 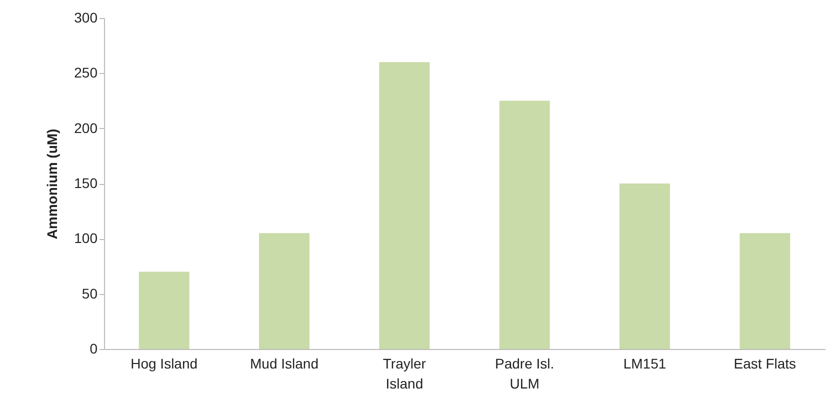 What do you see at coordinates (284, 364) in the screenshot?
I see `x-tick-label: Mud Island` at bounding box center [284, 364].